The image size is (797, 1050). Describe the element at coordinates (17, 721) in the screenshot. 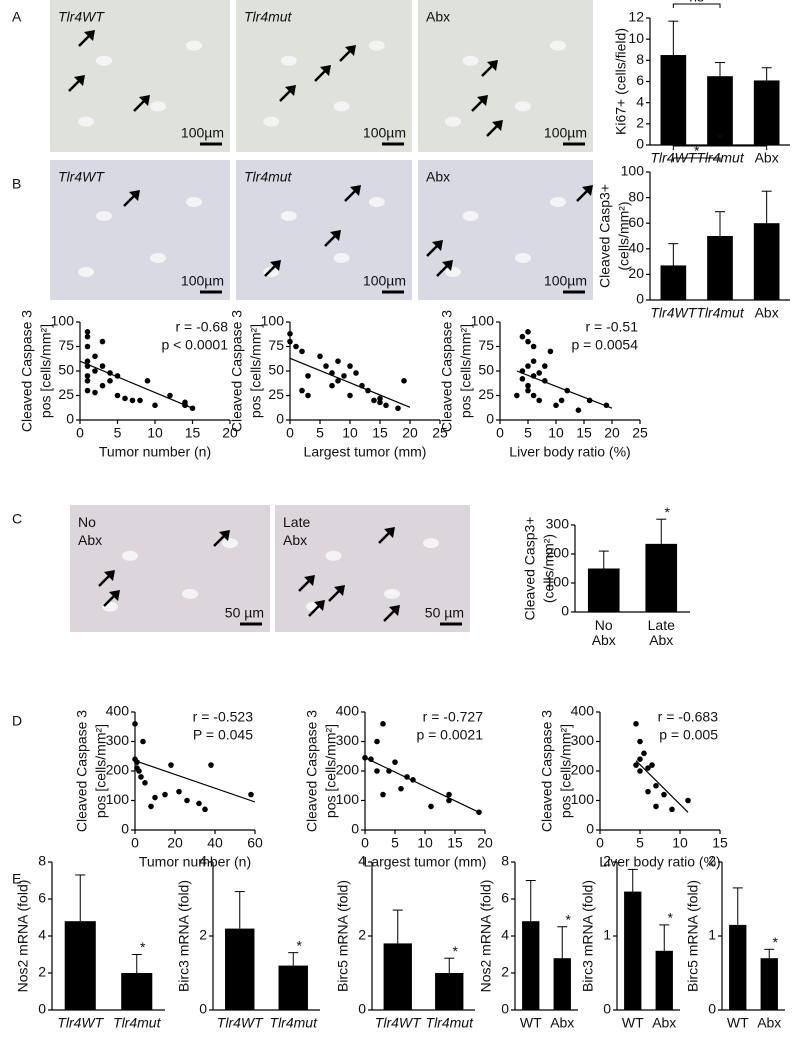

I see `panel-letter: D` at that location.